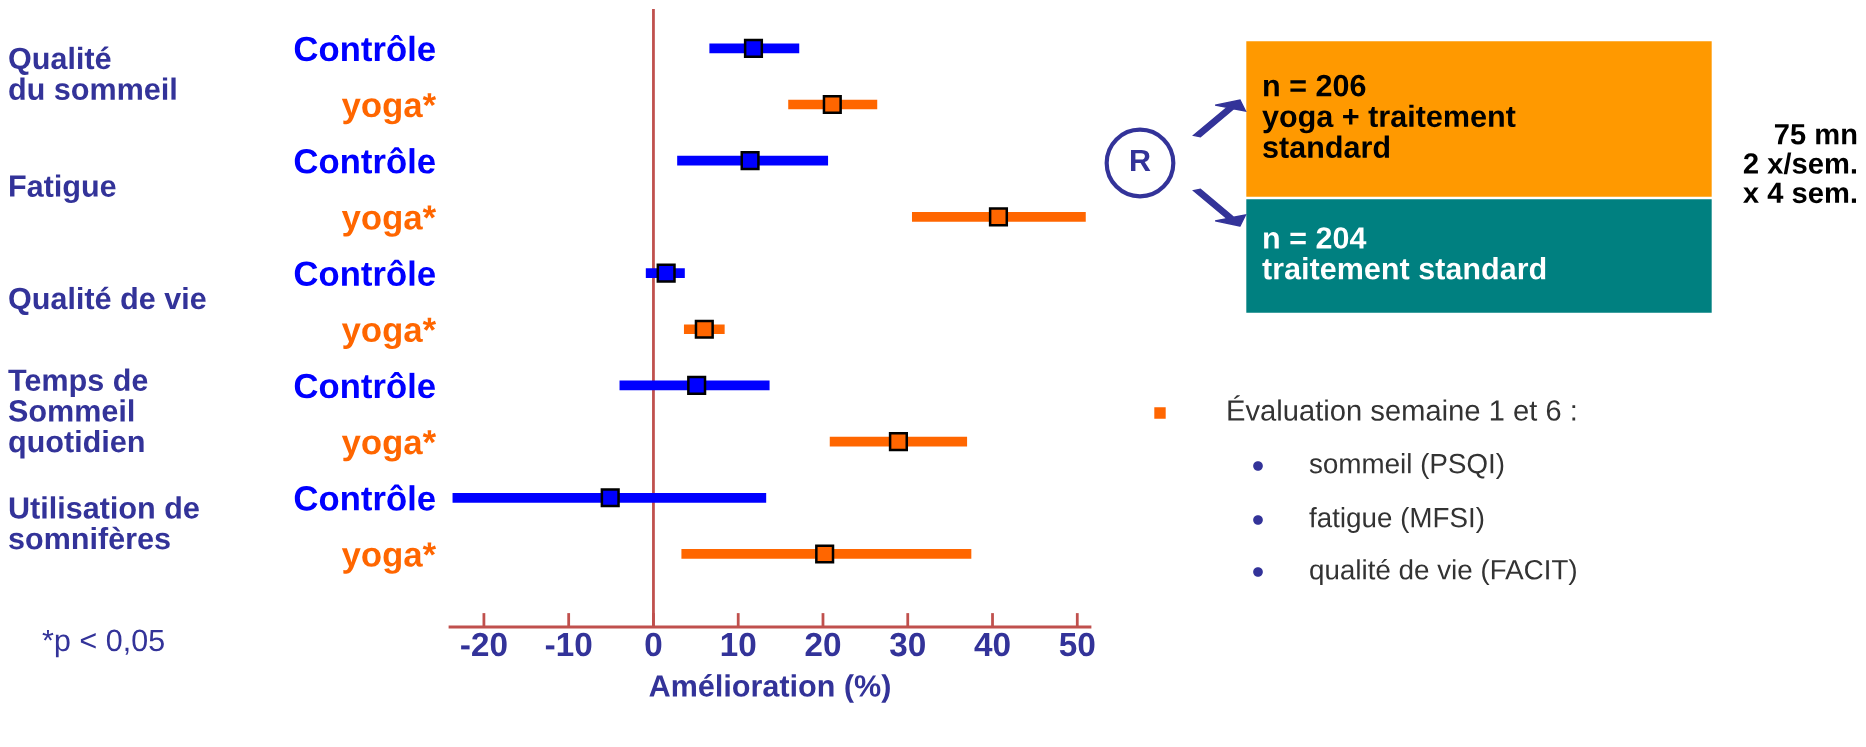  I want to click on x-axis-title: Amélioration (%), so click(769, 688).